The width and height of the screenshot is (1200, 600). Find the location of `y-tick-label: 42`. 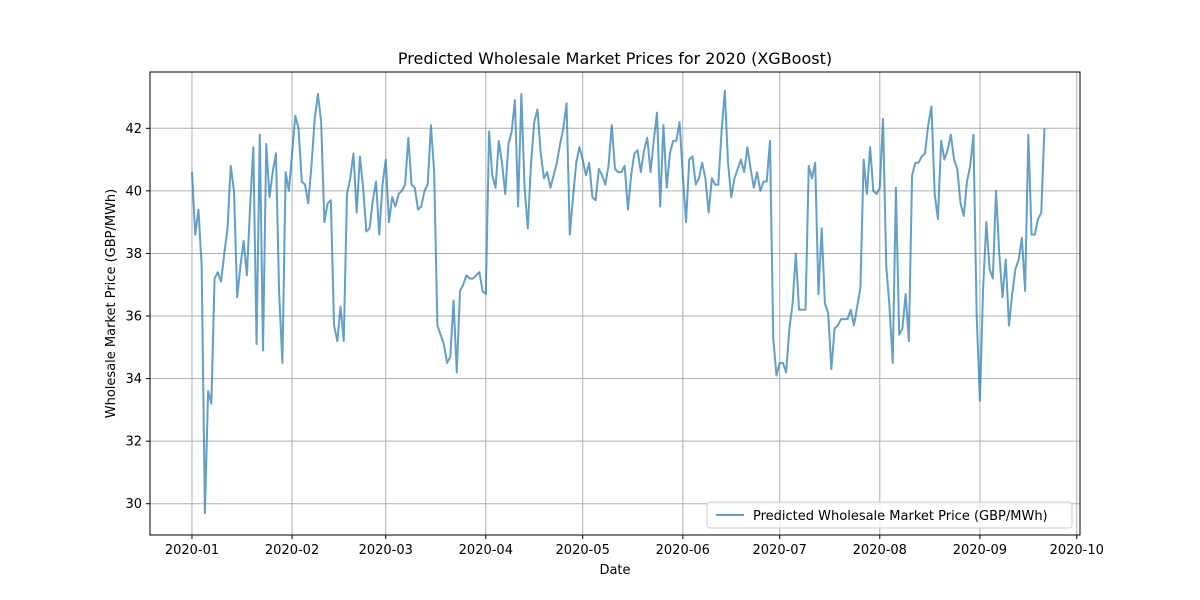

y-tick-label: 42 is located at coordinates (133, 129).